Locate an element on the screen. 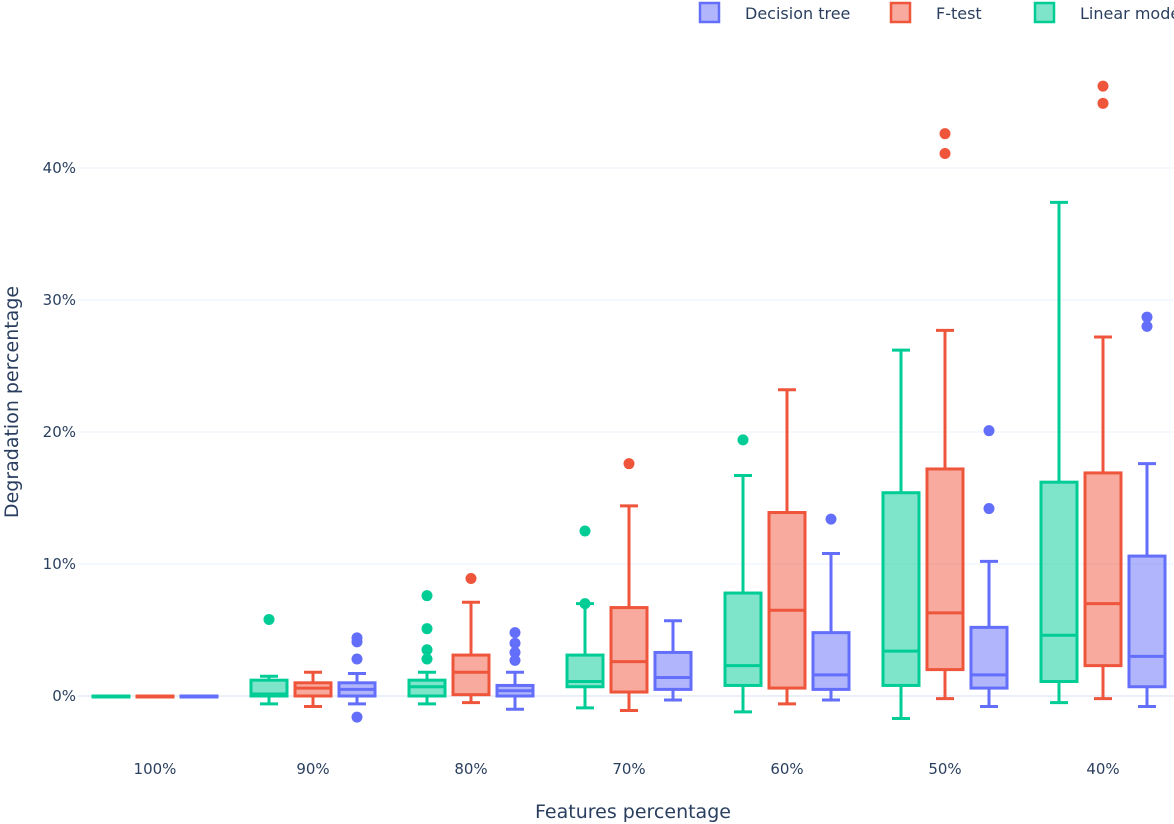  y-tick-label: 10% is located at coordinates (59, 564).